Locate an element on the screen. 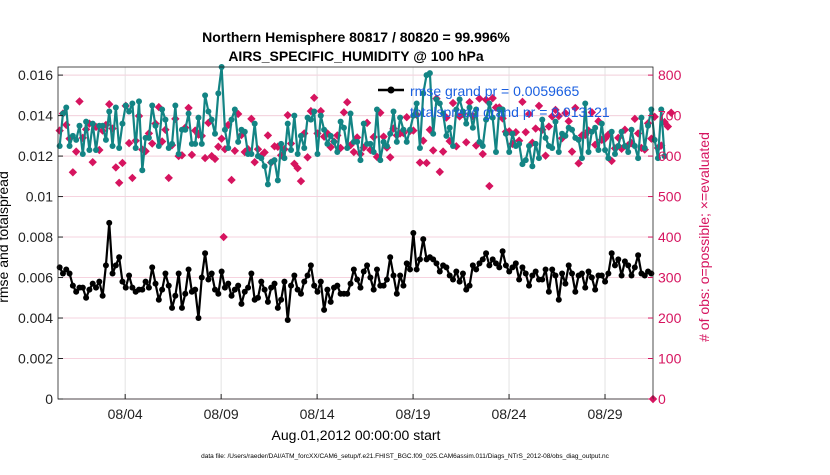 This screenshot has width=830, height=475. y-left-tick-label: 0 is located at coordinates (49, 399).